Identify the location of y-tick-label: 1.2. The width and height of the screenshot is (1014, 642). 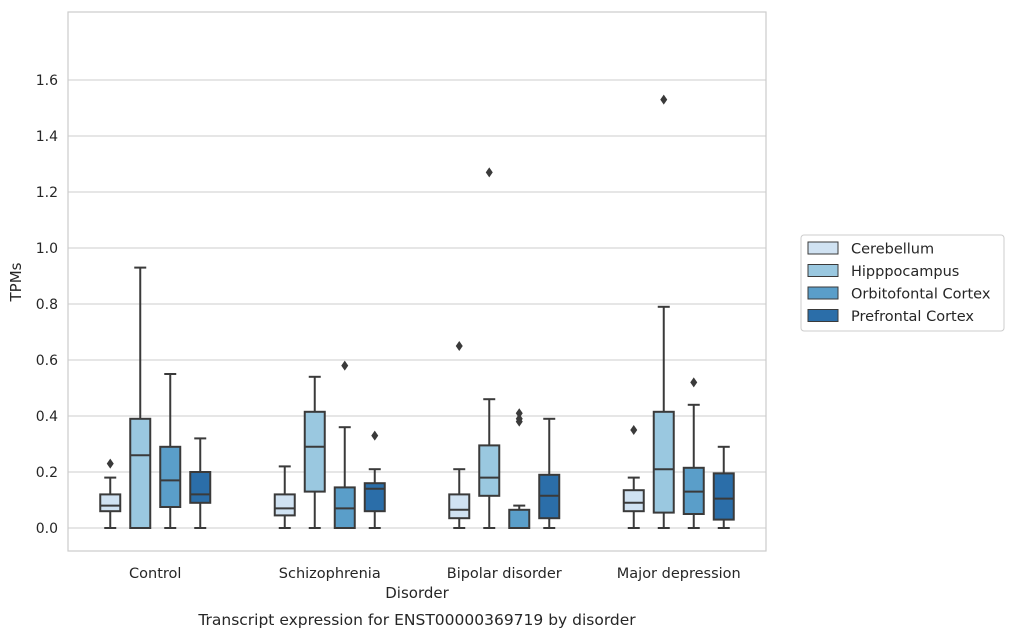
(47, 193).